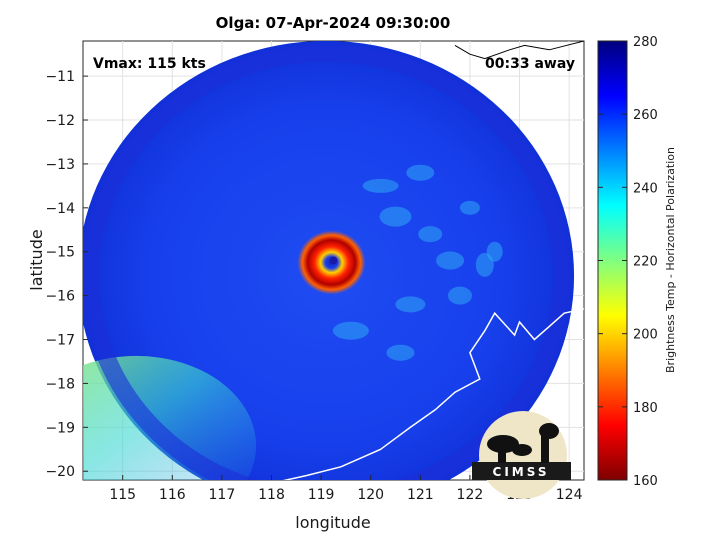  I want to click on y-tick-label: −14, so click(60, 209).